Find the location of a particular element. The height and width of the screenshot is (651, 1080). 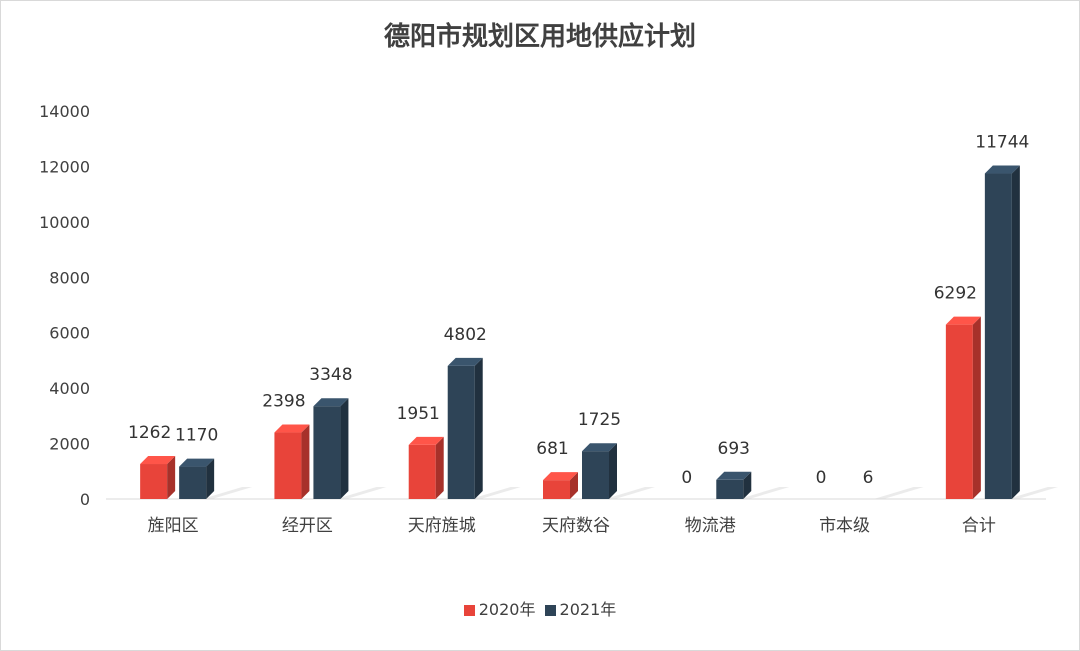

y-tick-label: 8000 is located at coordinates (69, 277).